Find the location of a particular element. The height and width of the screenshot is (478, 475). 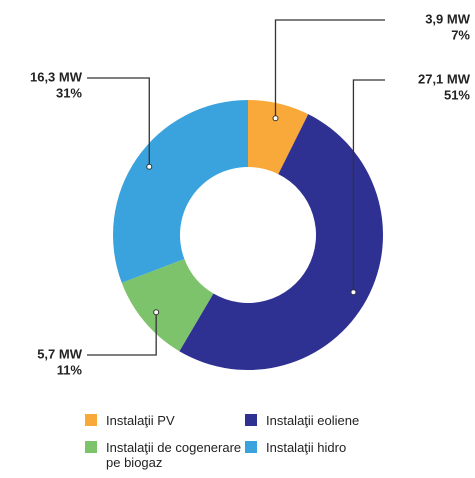

legend-item: Instalaţii hidro is located at coordinates (325, 447).